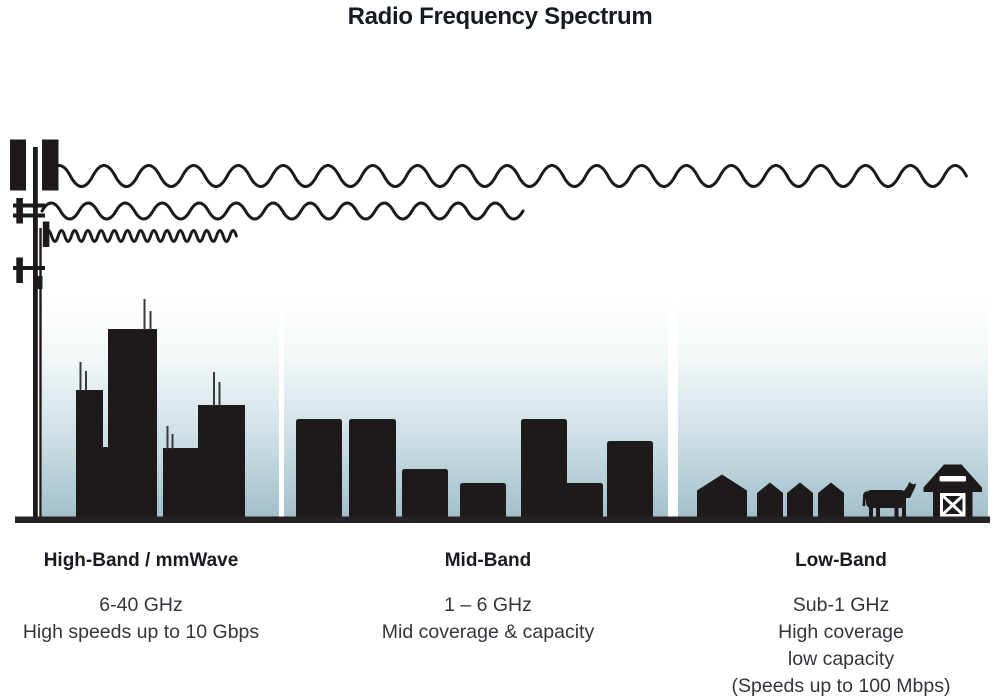  I want to click on cow-head, so click(907, 490).